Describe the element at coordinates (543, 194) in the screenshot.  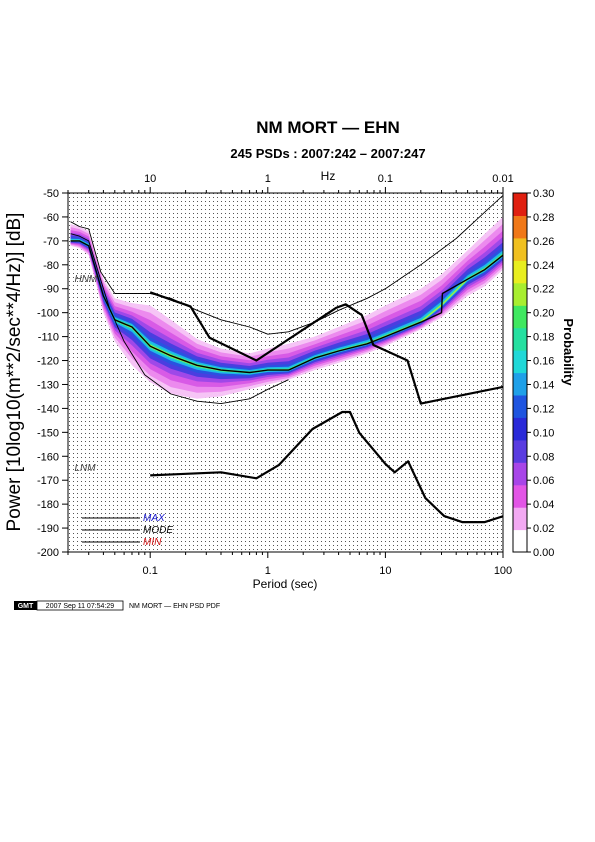
I see `colorbar-tick-label-0: 0.30` at that location.